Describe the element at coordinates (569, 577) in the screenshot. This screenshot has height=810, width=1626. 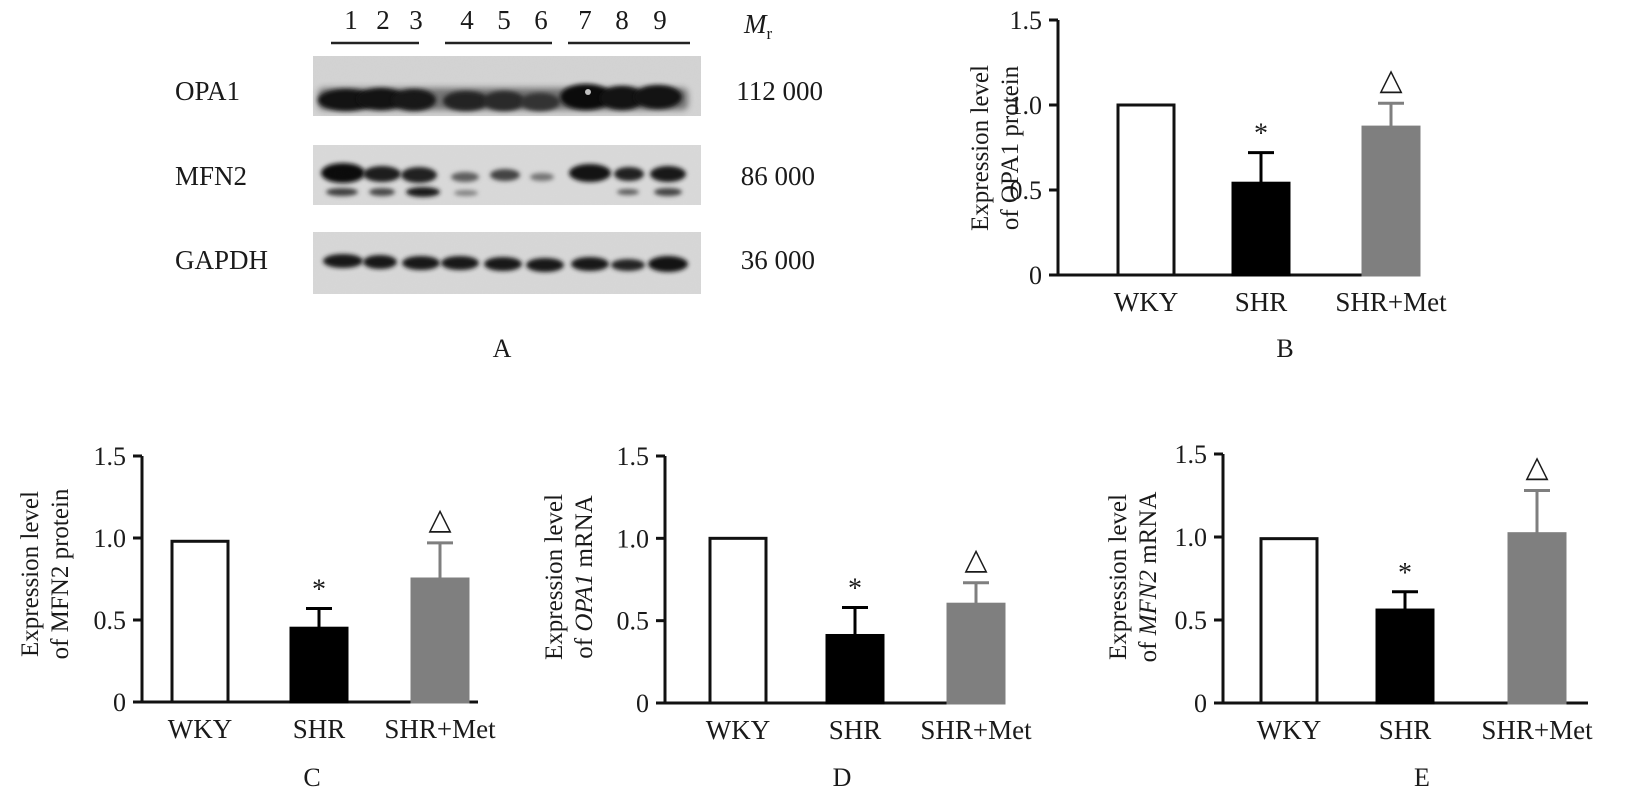
I see `y-axis-label: Expression level of OPA1 mRNA` at that location.